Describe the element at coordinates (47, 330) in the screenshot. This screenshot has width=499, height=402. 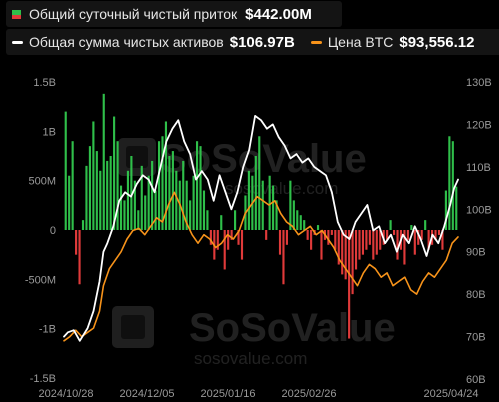
I see `y-left-tick-label: -1B` at that location.